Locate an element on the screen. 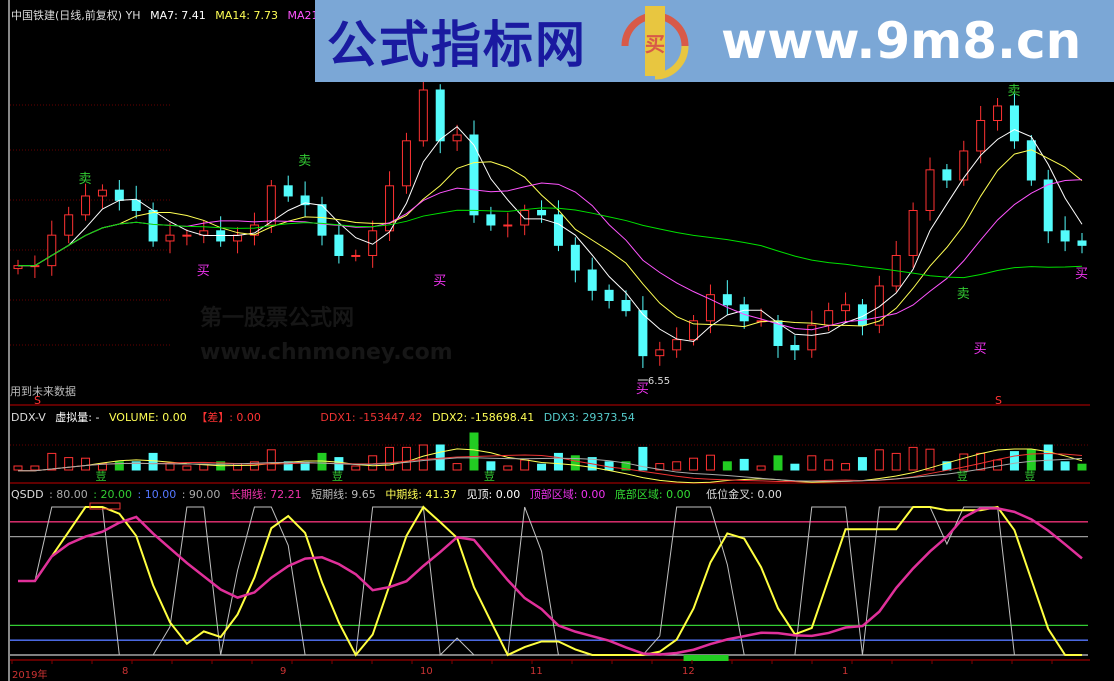  x-tick: 11 is located at coordinates (536, 671).